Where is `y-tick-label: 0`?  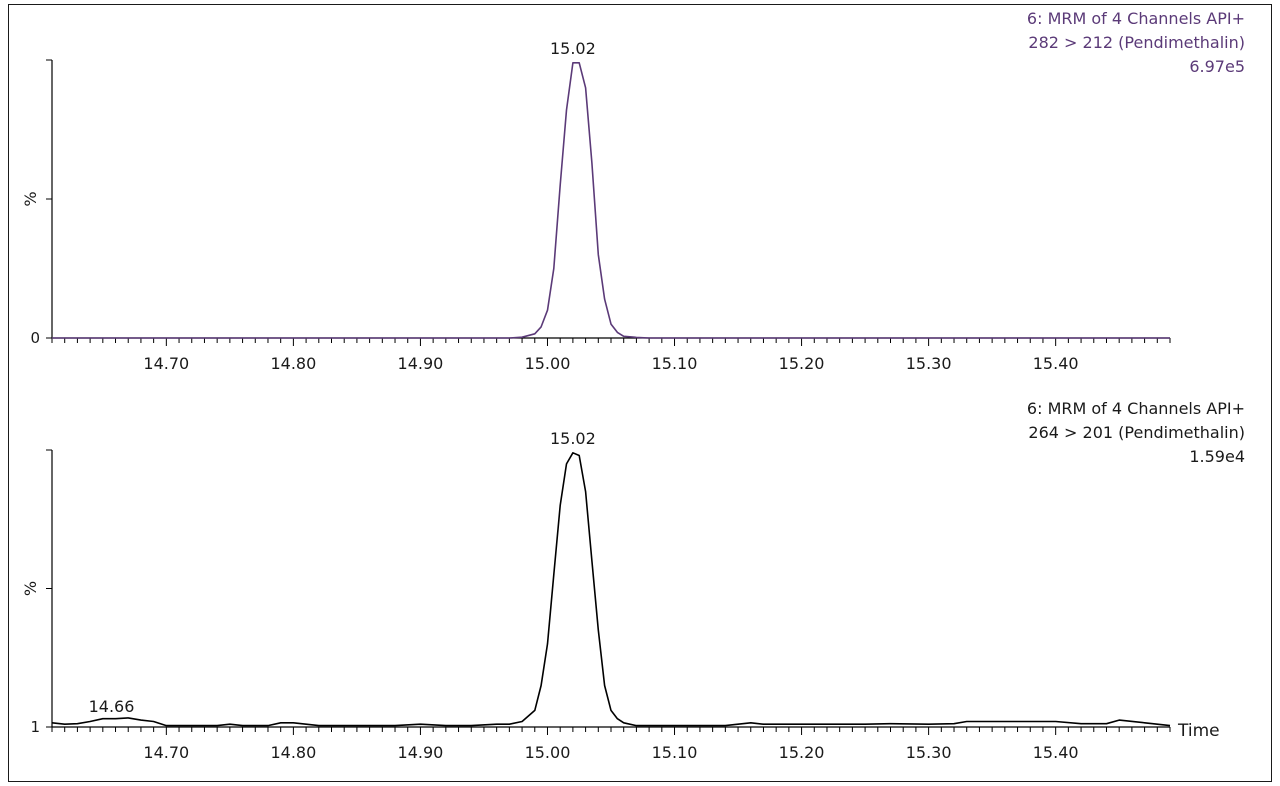
y-tick-label: 0 is located at coordinates (35, 338).